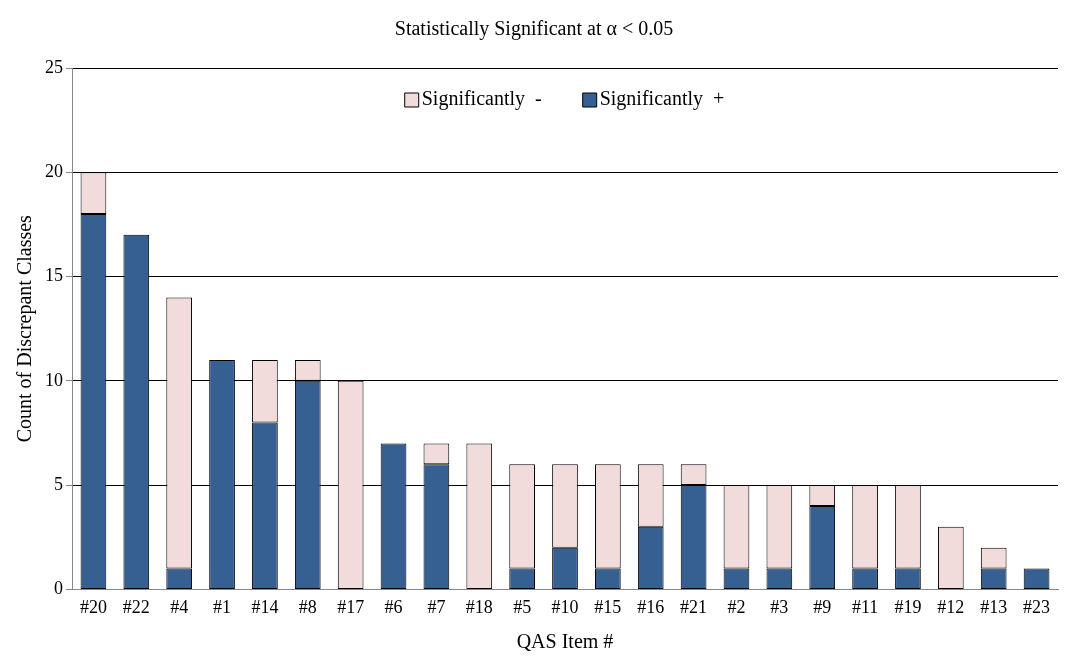 The height and width of the screenshot is (664, 1078). I want to click on x-tick-label: #21, so click(694, 606).